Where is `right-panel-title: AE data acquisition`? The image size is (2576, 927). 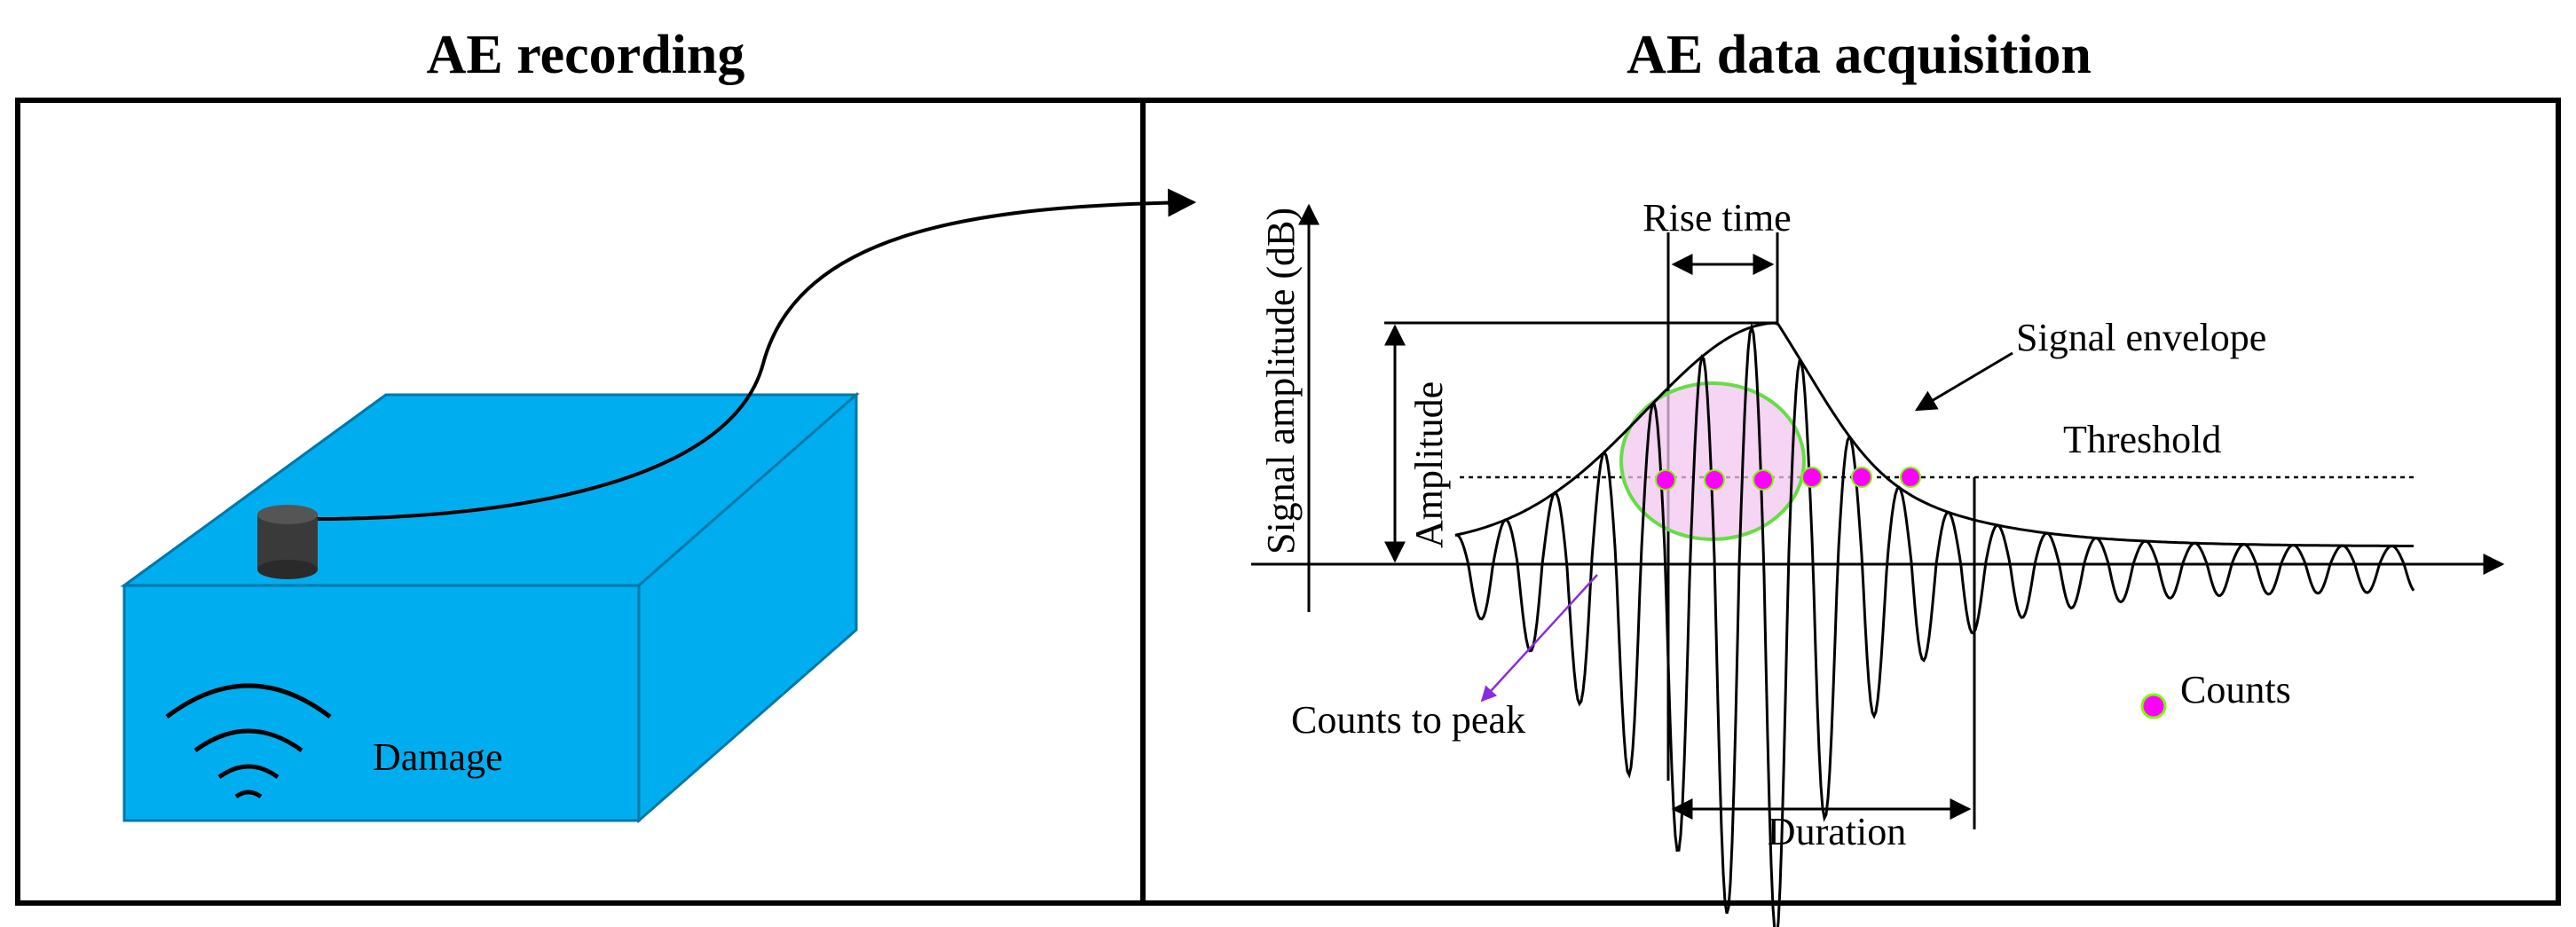 right-panel-title: AE data acquisition is located at coordinates (1859, 55).